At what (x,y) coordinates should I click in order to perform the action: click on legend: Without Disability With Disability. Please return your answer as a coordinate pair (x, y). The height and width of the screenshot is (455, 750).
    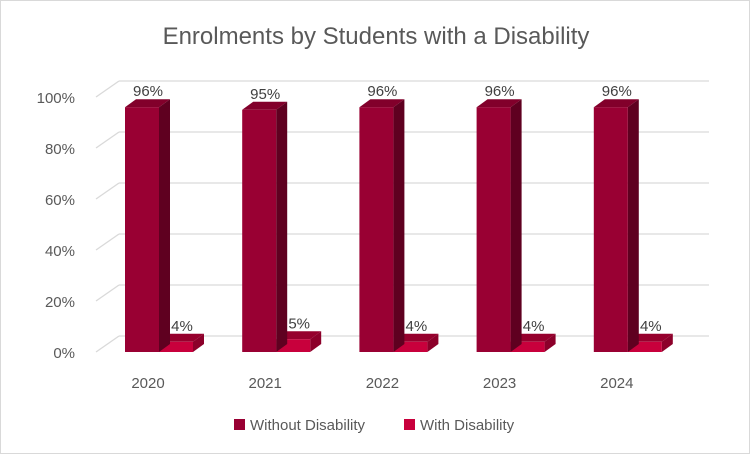
    Looking at the image, I should click on (374, 425).